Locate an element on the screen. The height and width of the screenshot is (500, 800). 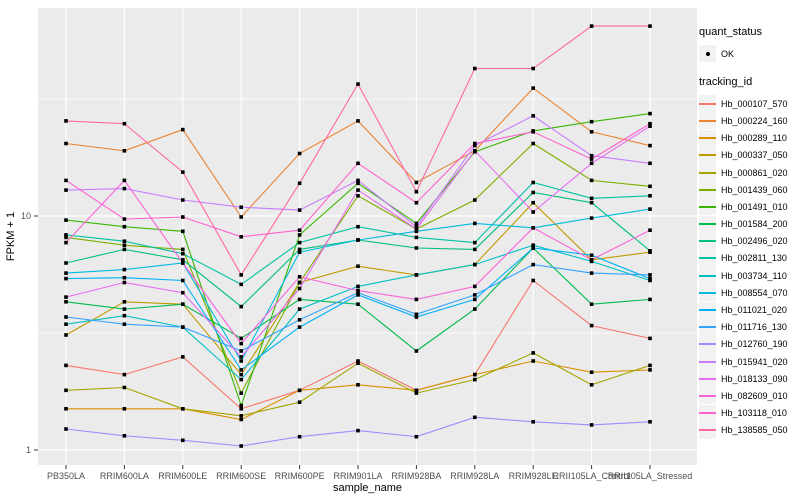
series-label: Hb_000289_110 is located at coordinates (754, 138).